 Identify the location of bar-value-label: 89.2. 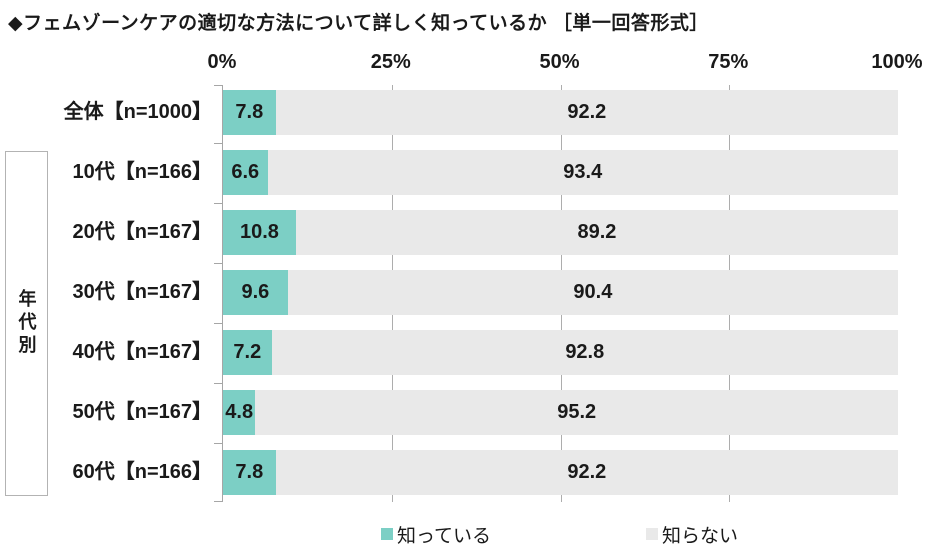
(597, 232).